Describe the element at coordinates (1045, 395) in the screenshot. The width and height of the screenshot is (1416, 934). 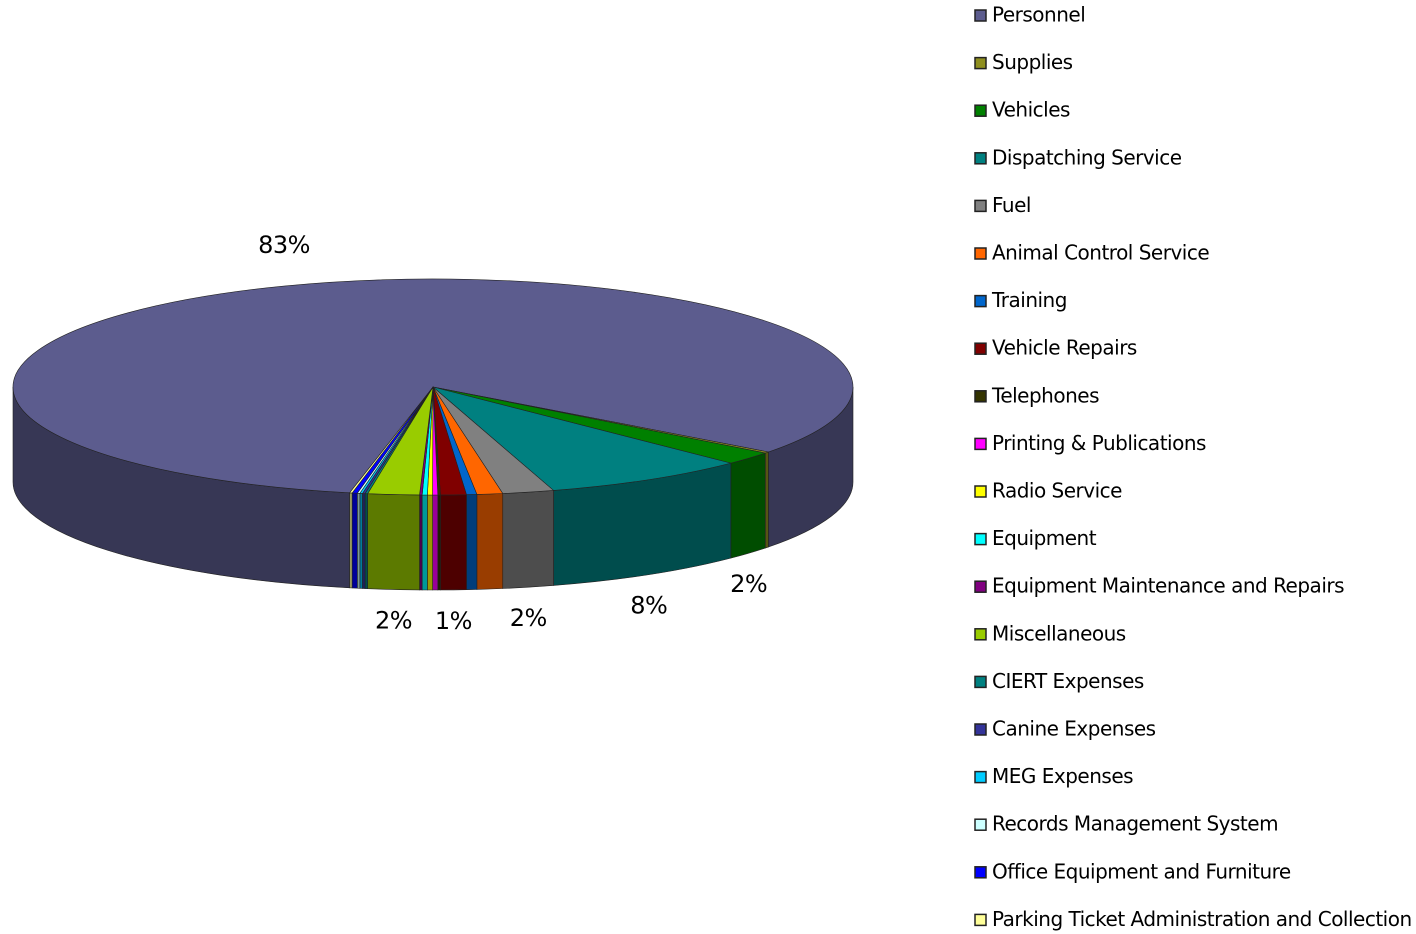
I see `legend-label: Telephones` at that location.